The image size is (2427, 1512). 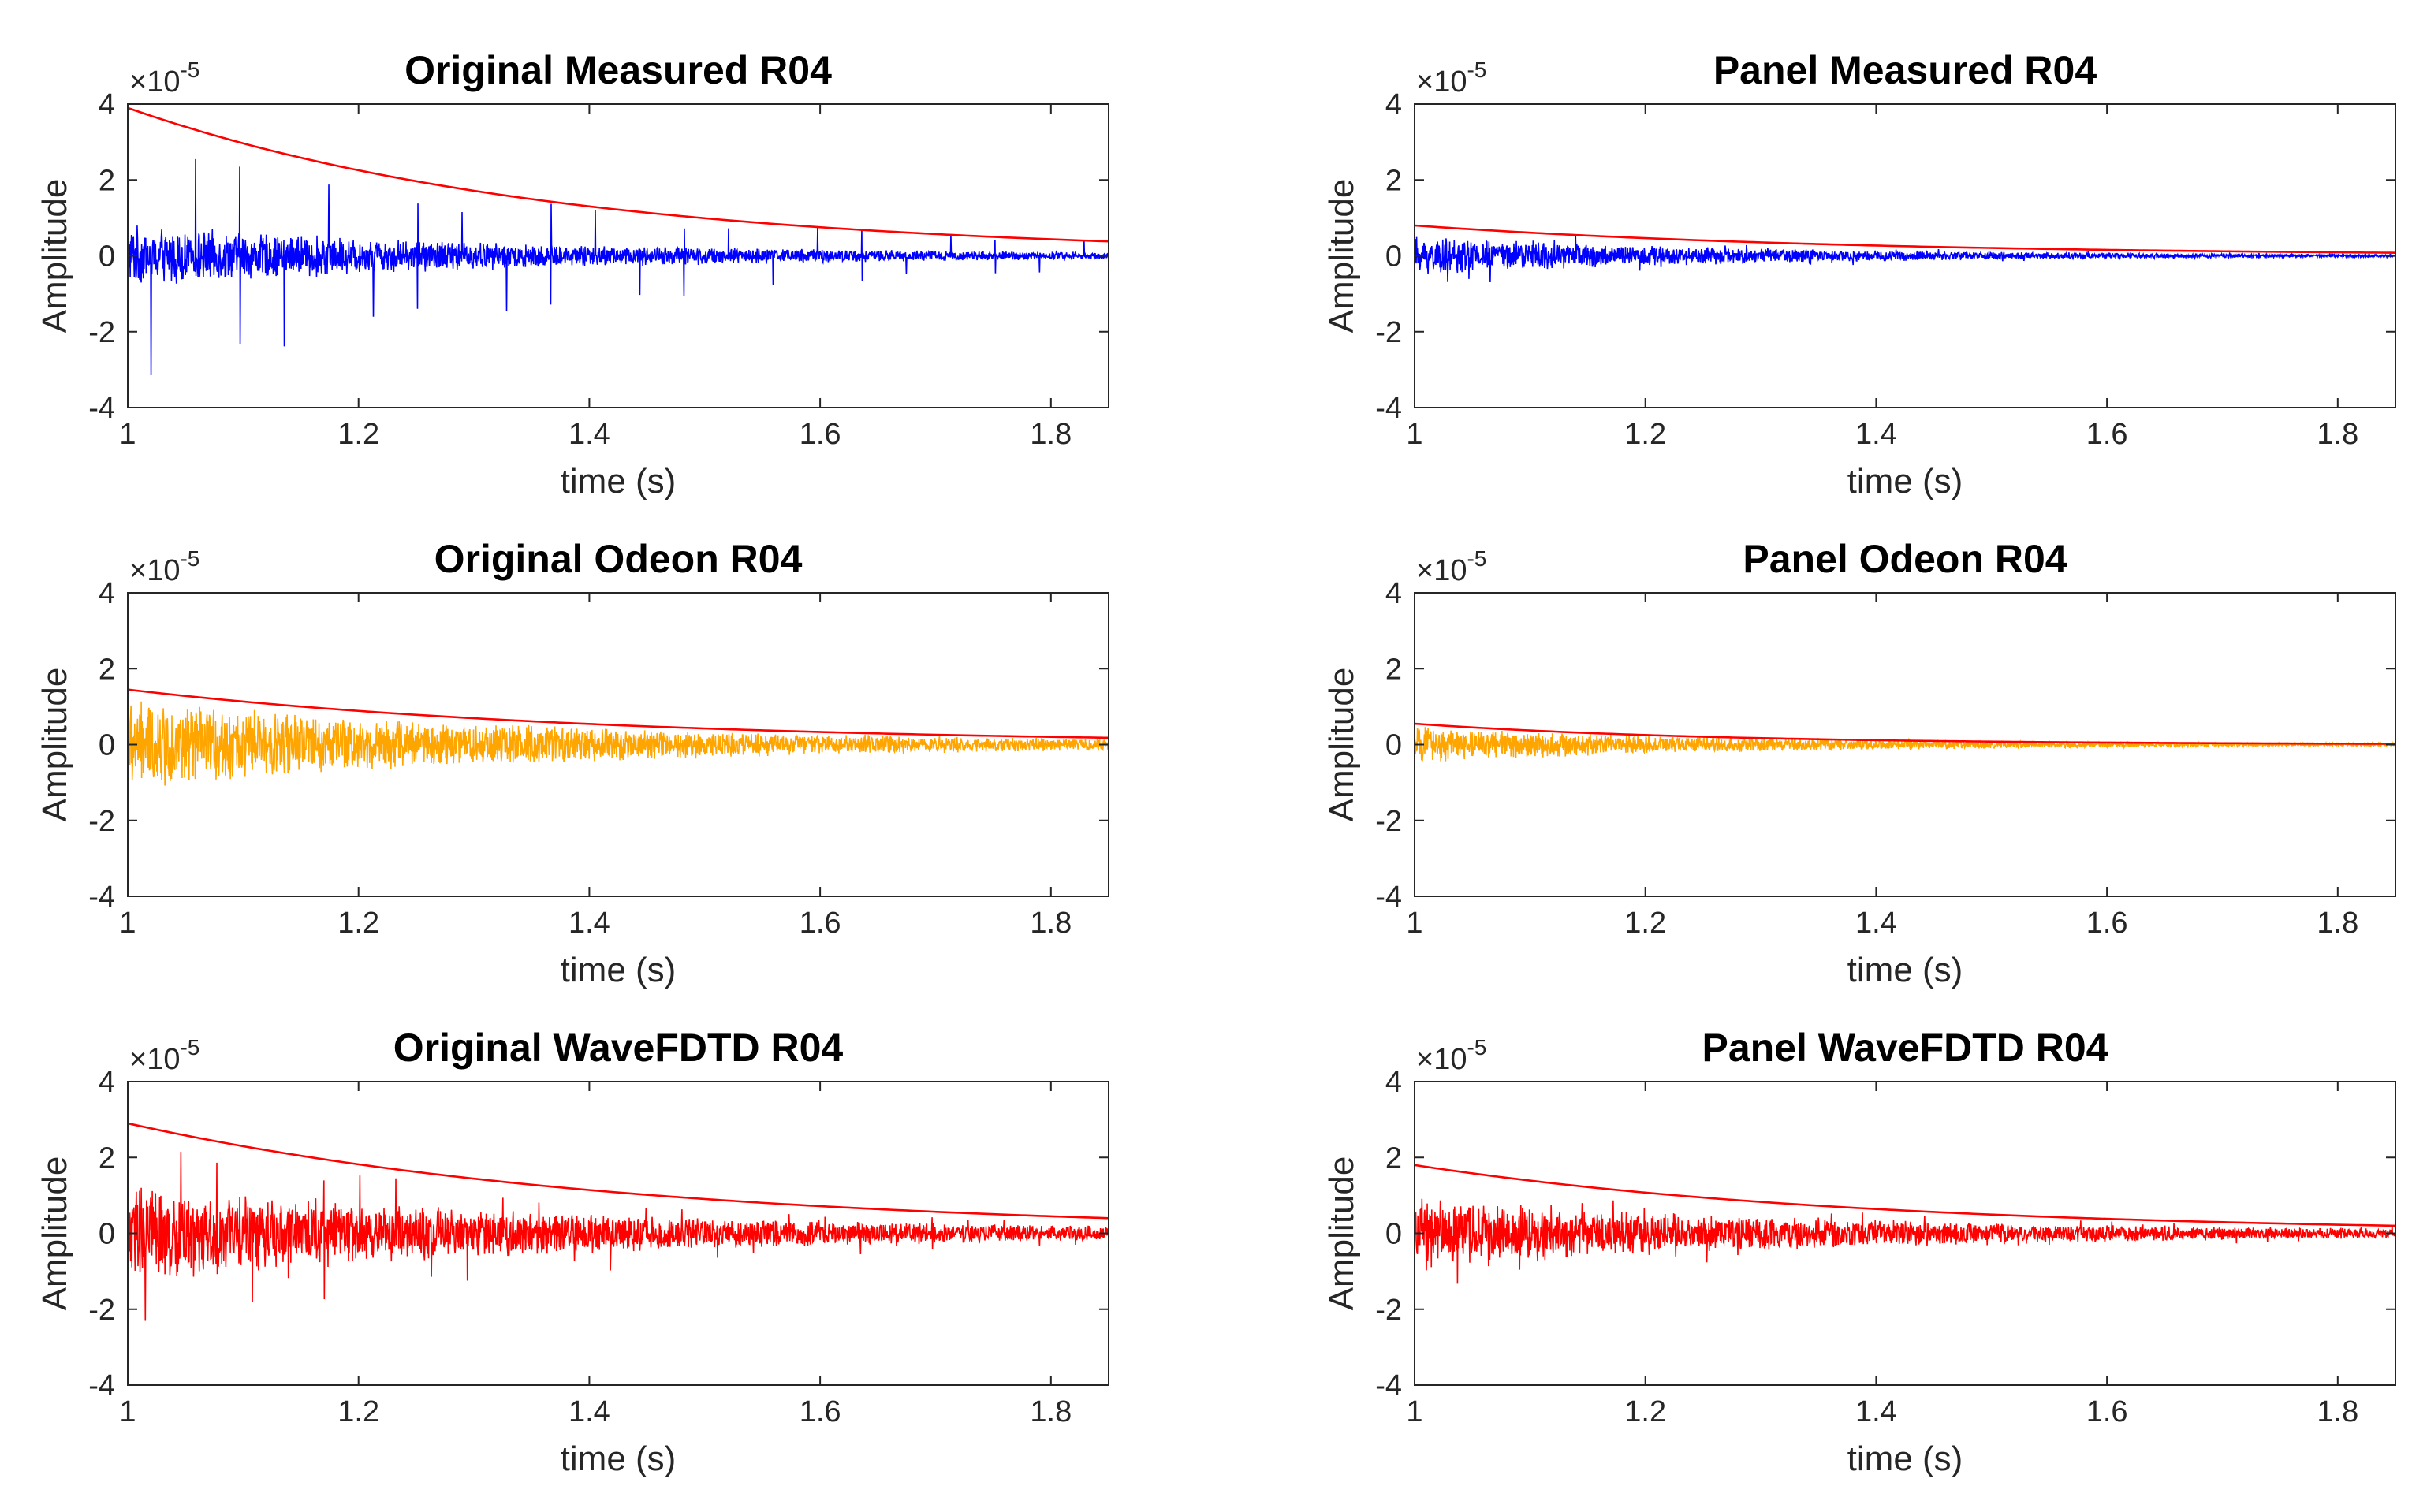 What do you see at coordinates (1341, 1233) in the screenshot?
I see `chart-panel-wavefdtd-ylabel: Amplitude` at bounding box center [1341, 1233].